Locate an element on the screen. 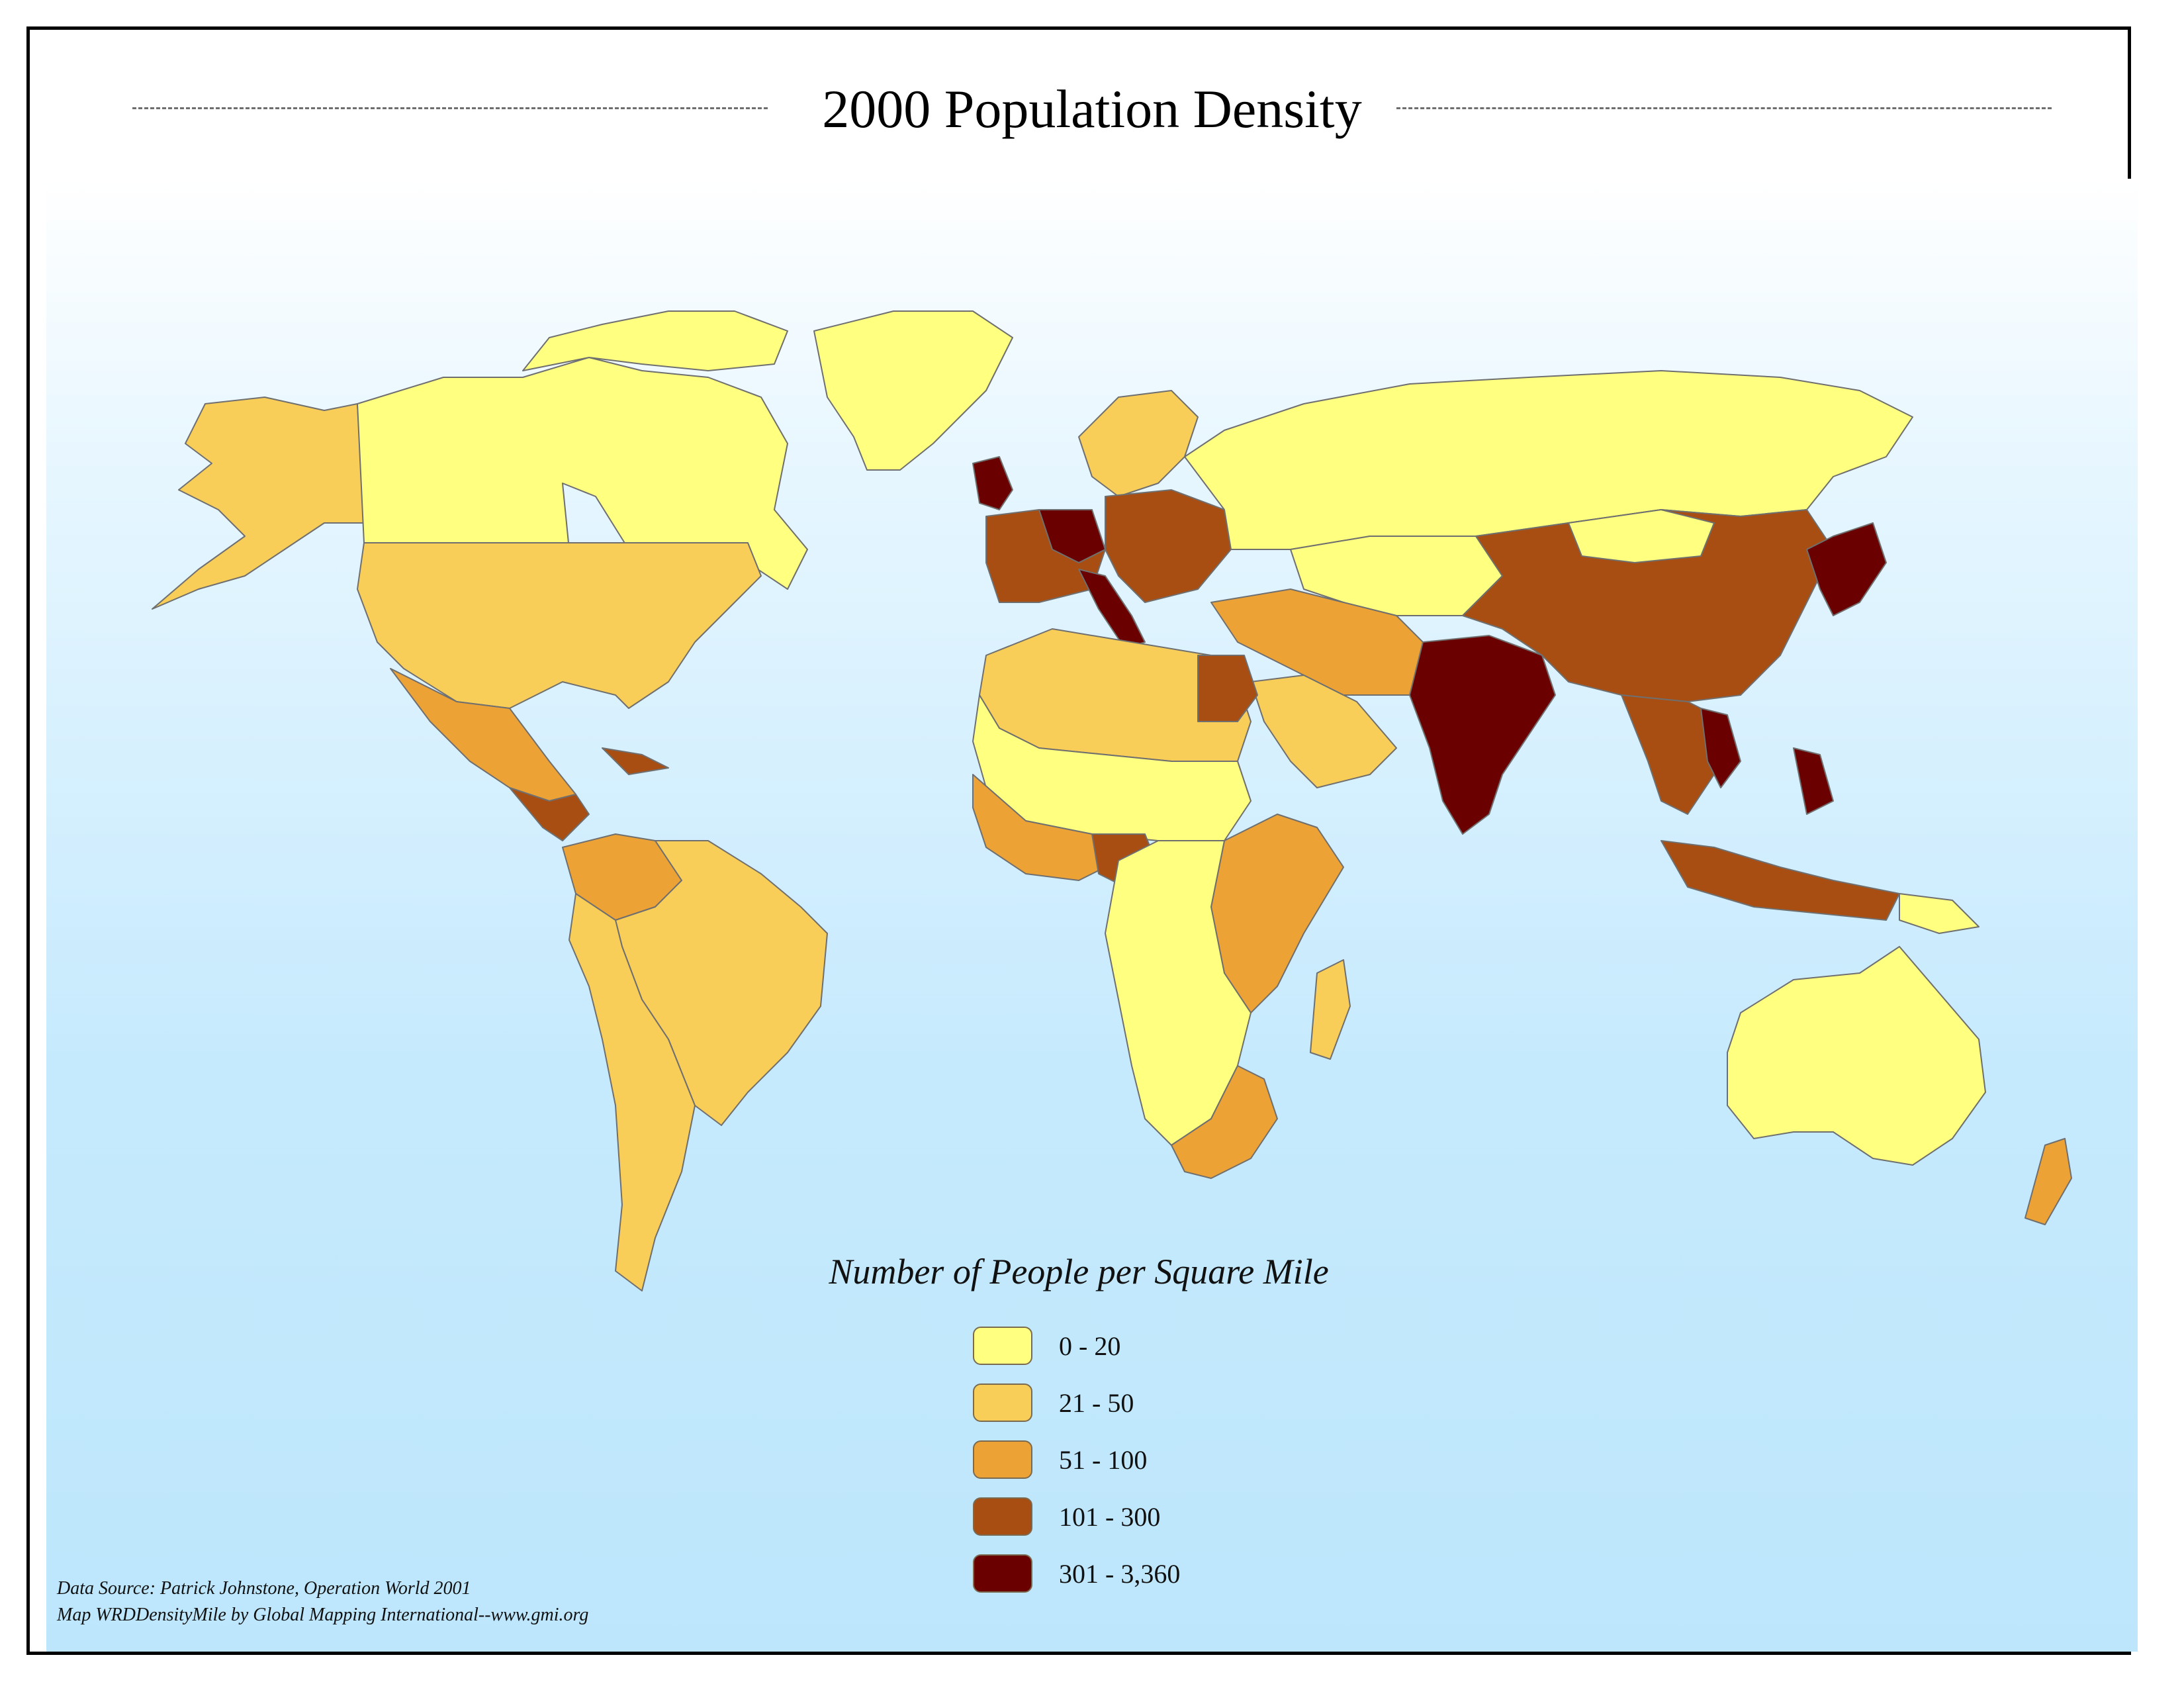  region-eastern-europe is located at coordinates (1168, 546).